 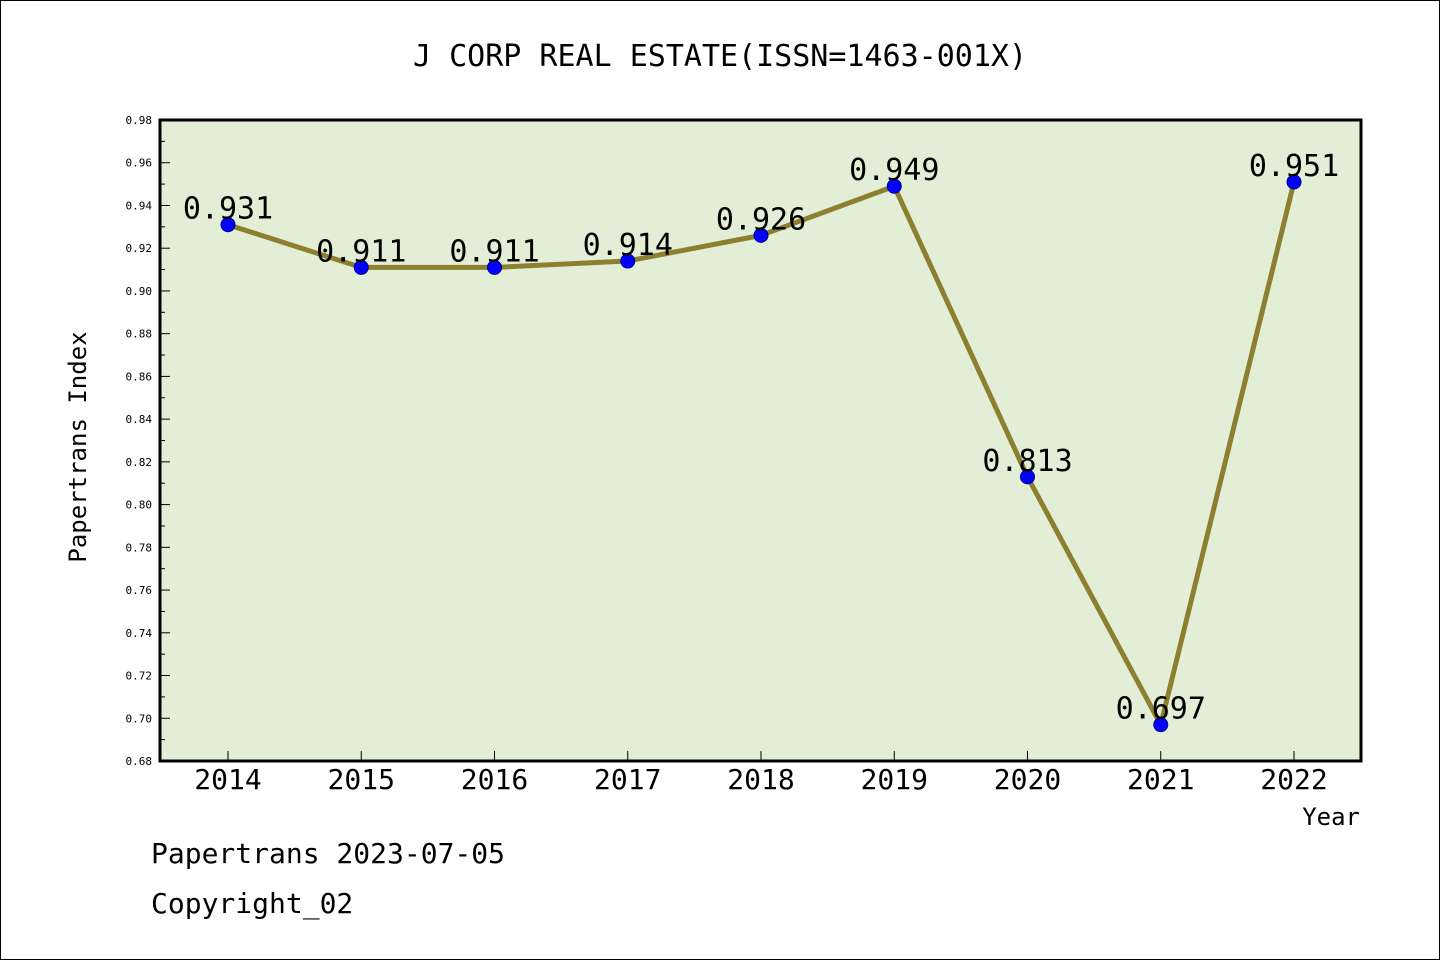 What do you see at coordinates (1027, 461) in the screenshot?
I see `data-label: 0.813` at bounding box center [1027, 461].